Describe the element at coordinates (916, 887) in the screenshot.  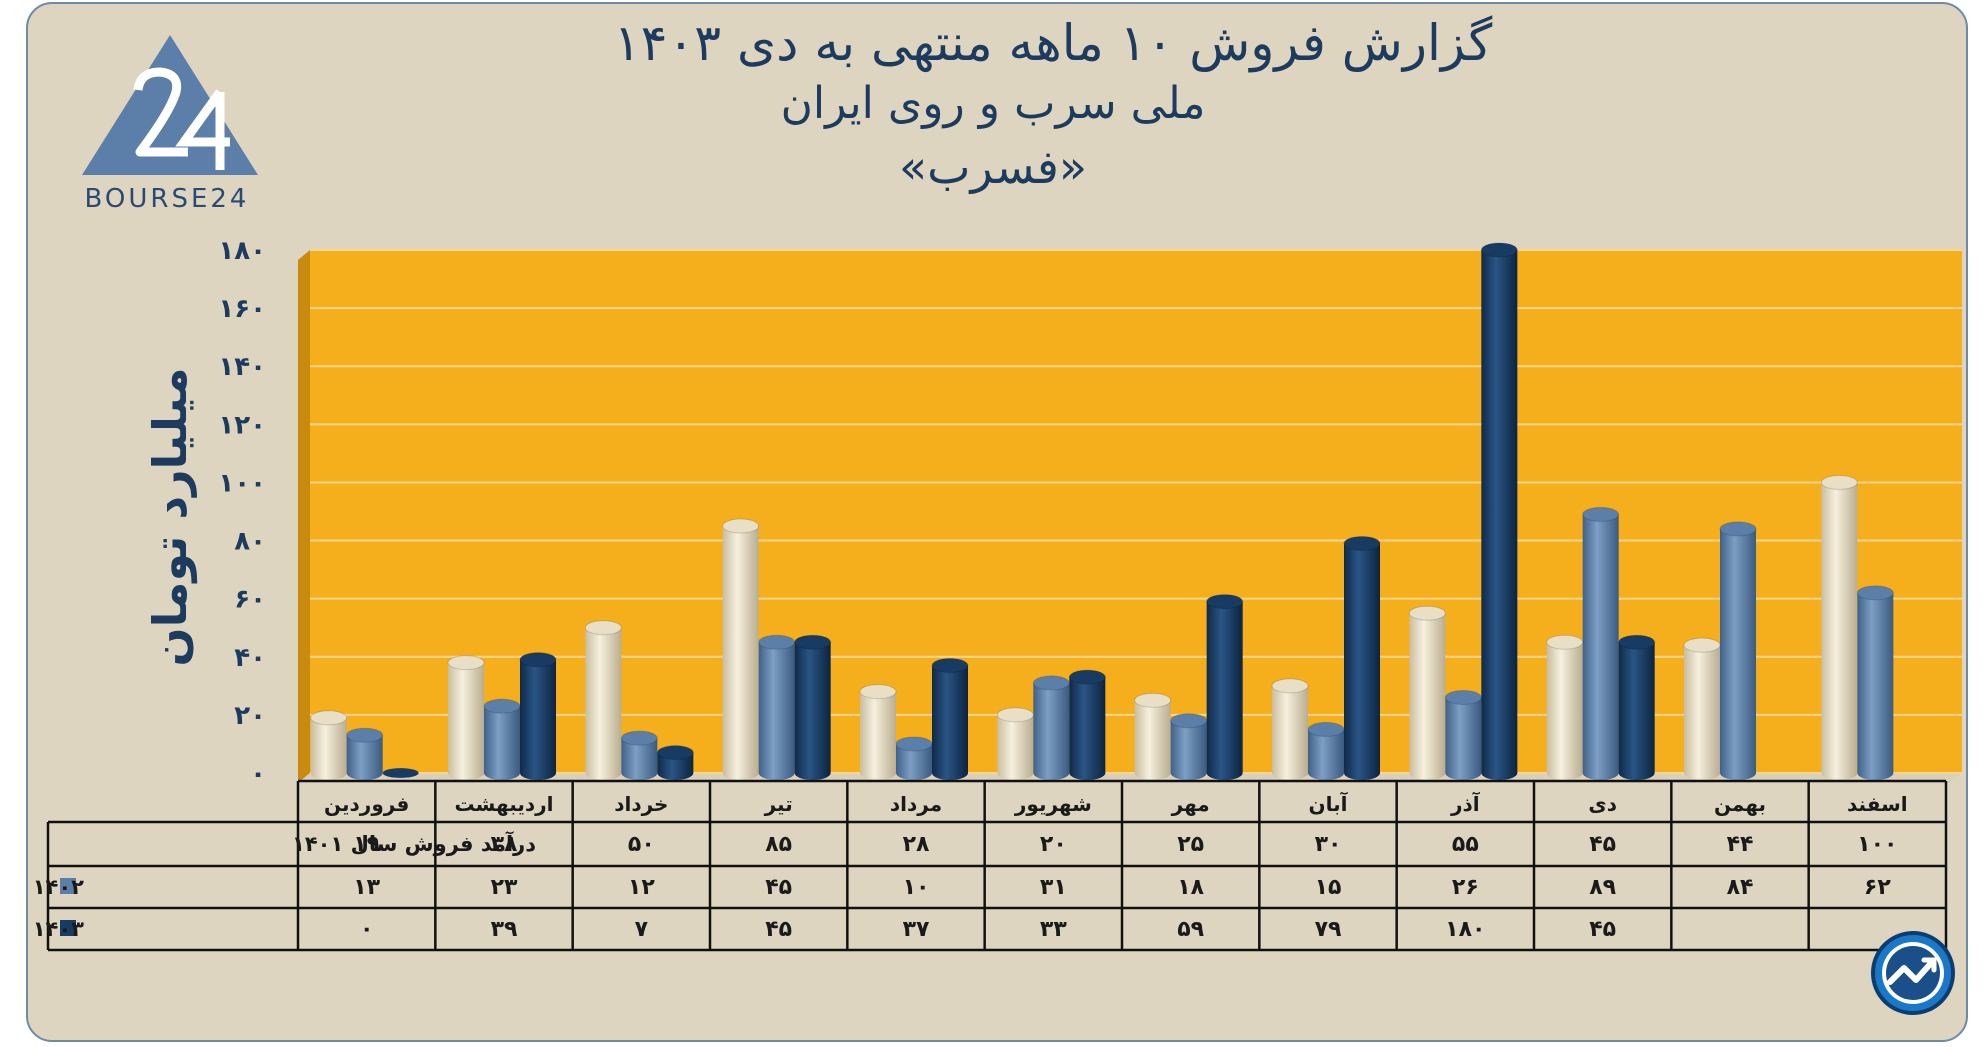
I see `data-label: ۱۰` at that location.